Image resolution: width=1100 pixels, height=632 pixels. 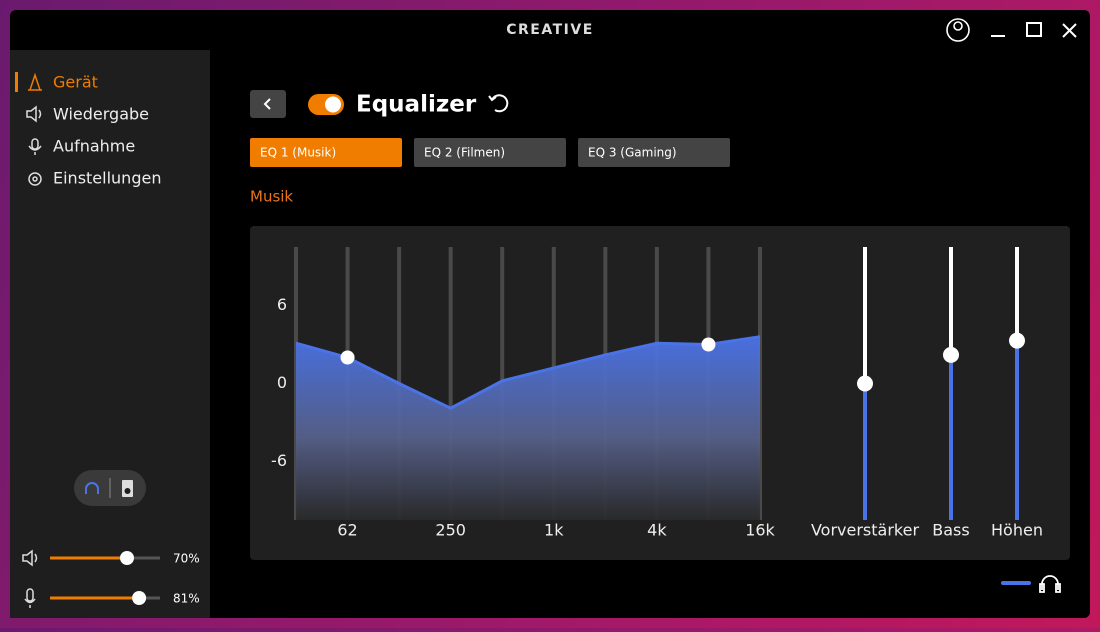 I want to click on device-icon, so click(x=35, y=81).